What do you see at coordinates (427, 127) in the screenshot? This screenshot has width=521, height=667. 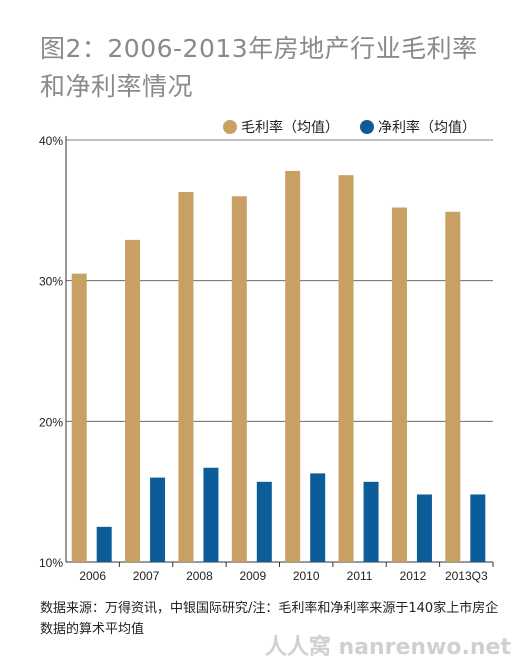 I see `legend-label: 净利率（均值）` at bounding box center [427, 127].